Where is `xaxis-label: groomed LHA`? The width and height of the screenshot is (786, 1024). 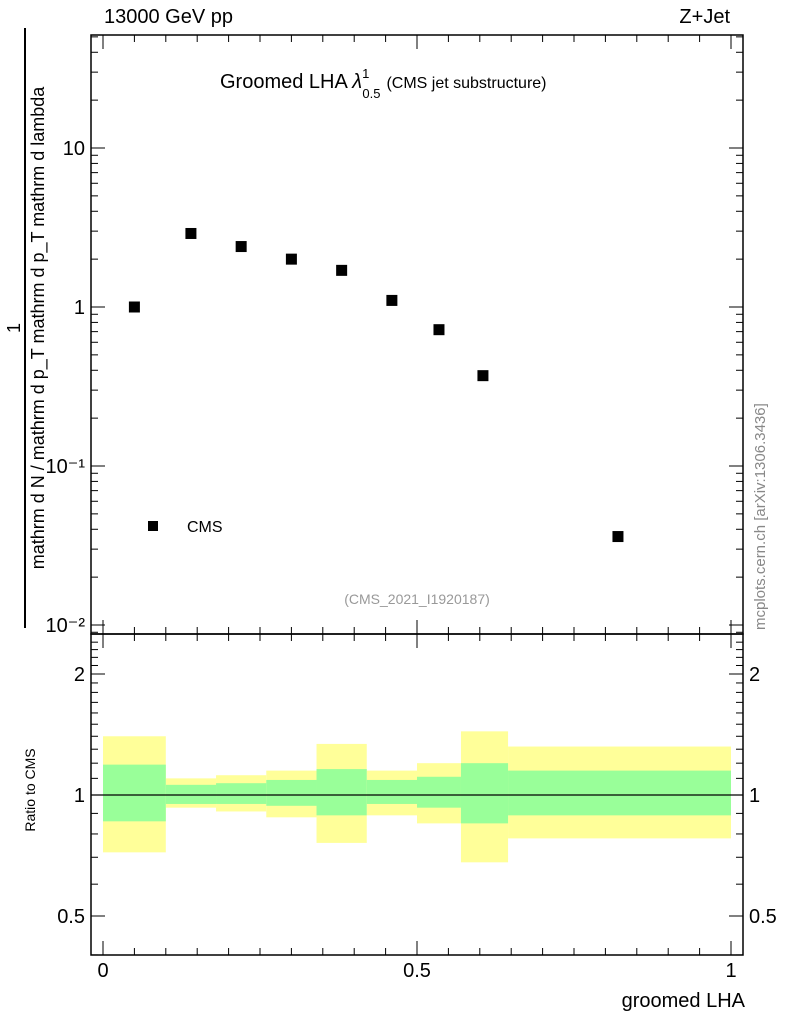
xaxis-label: groomed LHA is located at coordinates (684, 1001).